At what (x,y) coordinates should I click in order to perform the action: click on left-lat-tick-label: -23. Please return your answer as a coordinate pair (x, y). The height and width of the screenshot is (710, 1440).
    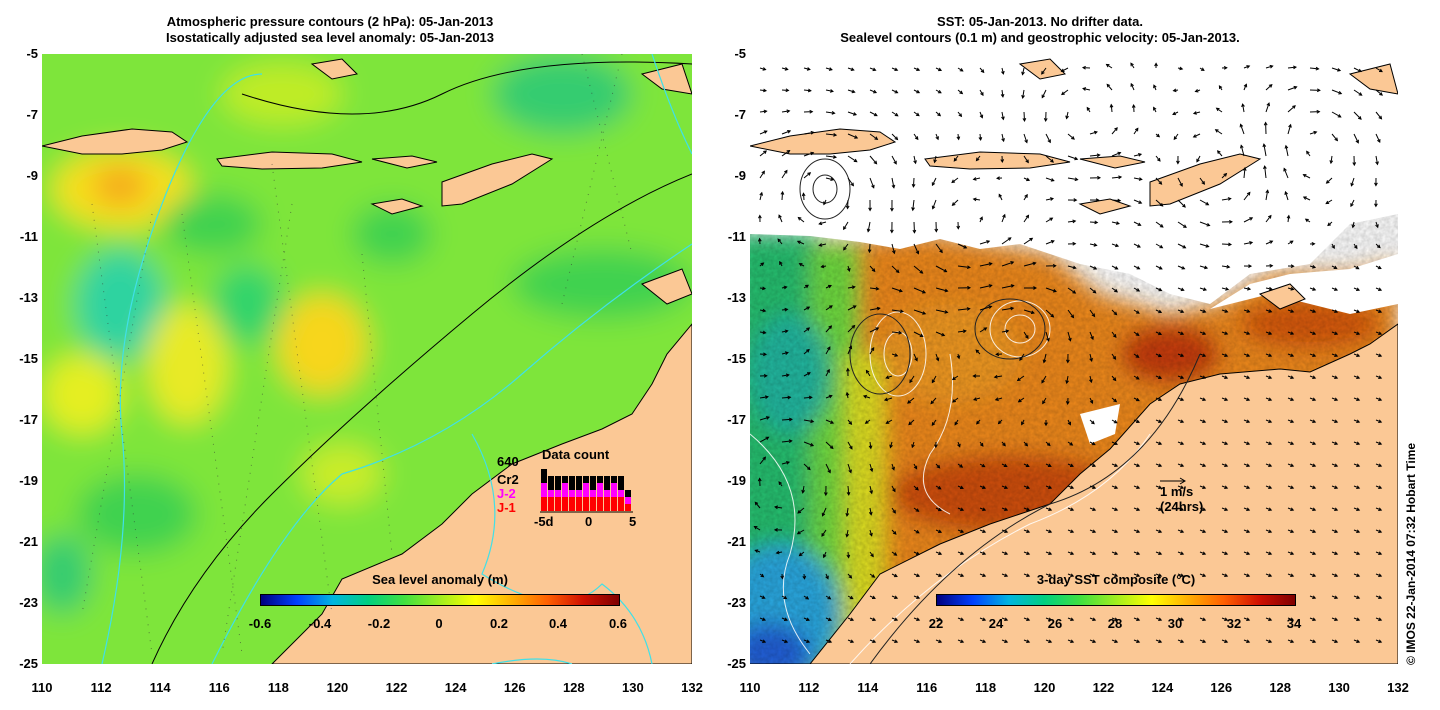
    Looking at the image, I should click on (28, 602).